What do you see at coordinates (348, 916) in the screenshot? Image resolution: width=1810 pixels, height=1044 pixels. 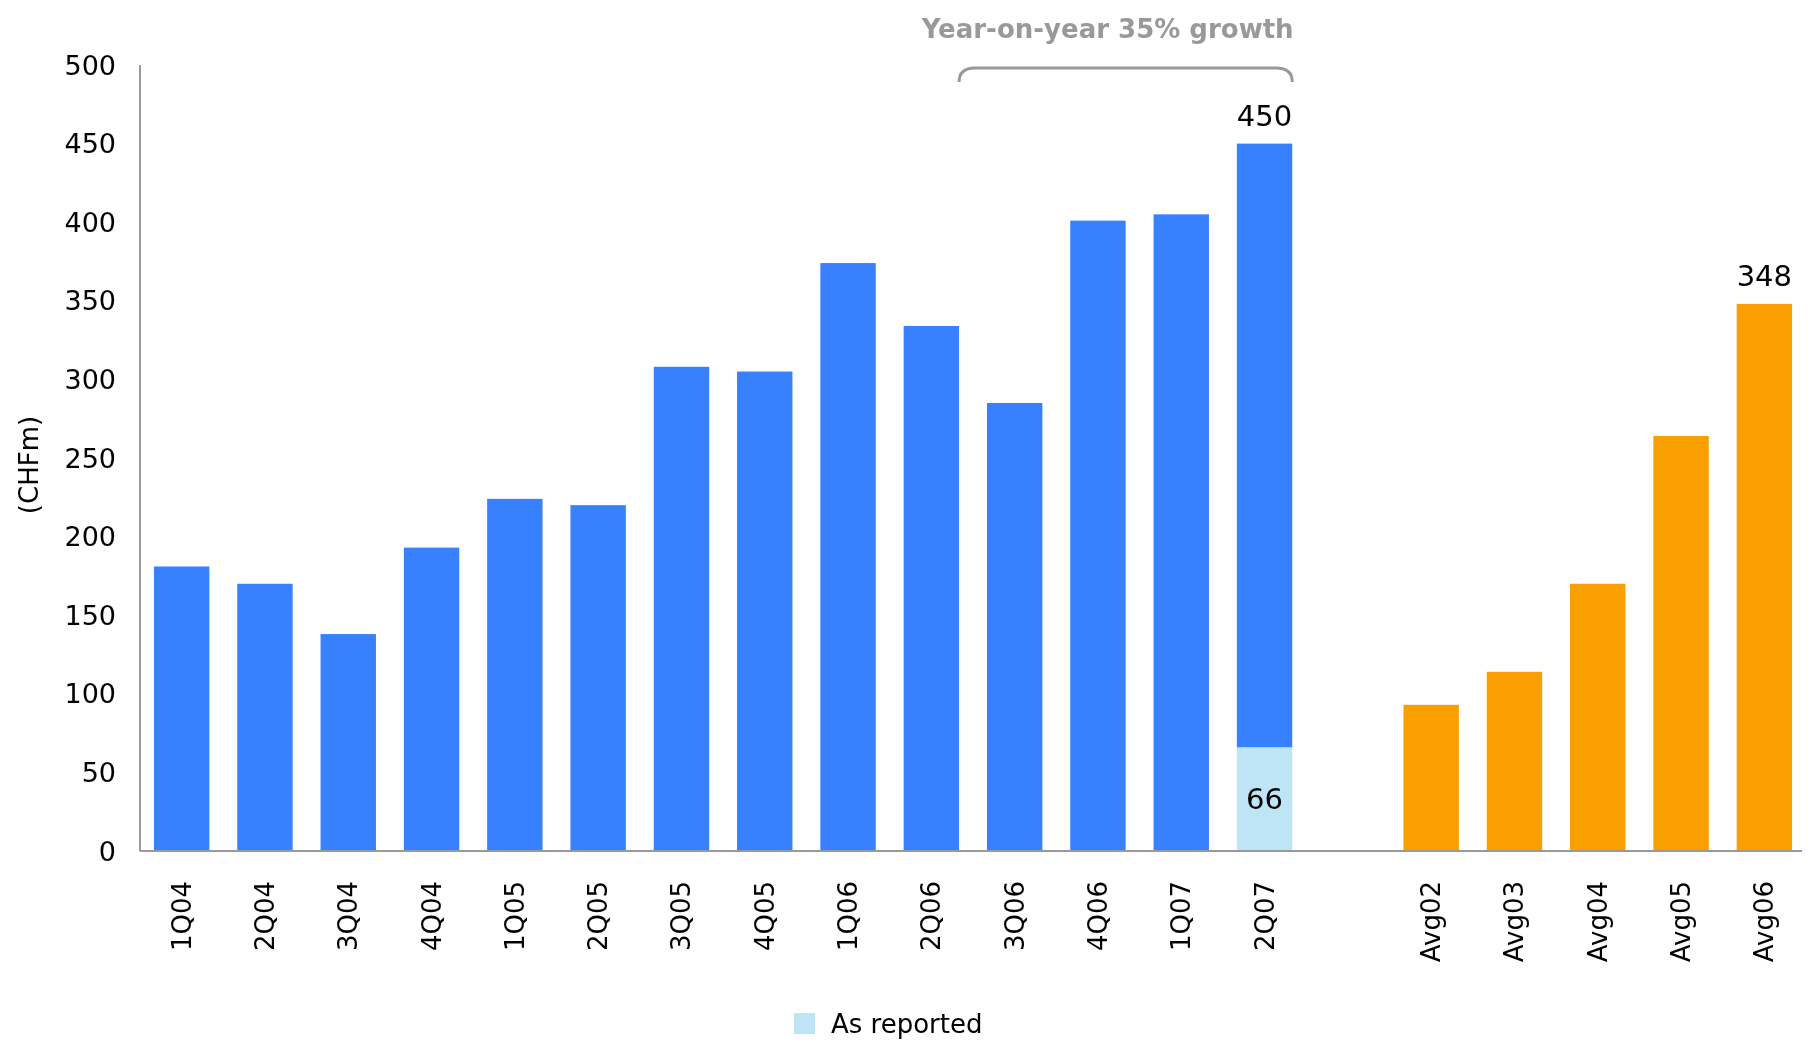 I see `x-tick-label: 3Q04` at bounding box center [348, 916].